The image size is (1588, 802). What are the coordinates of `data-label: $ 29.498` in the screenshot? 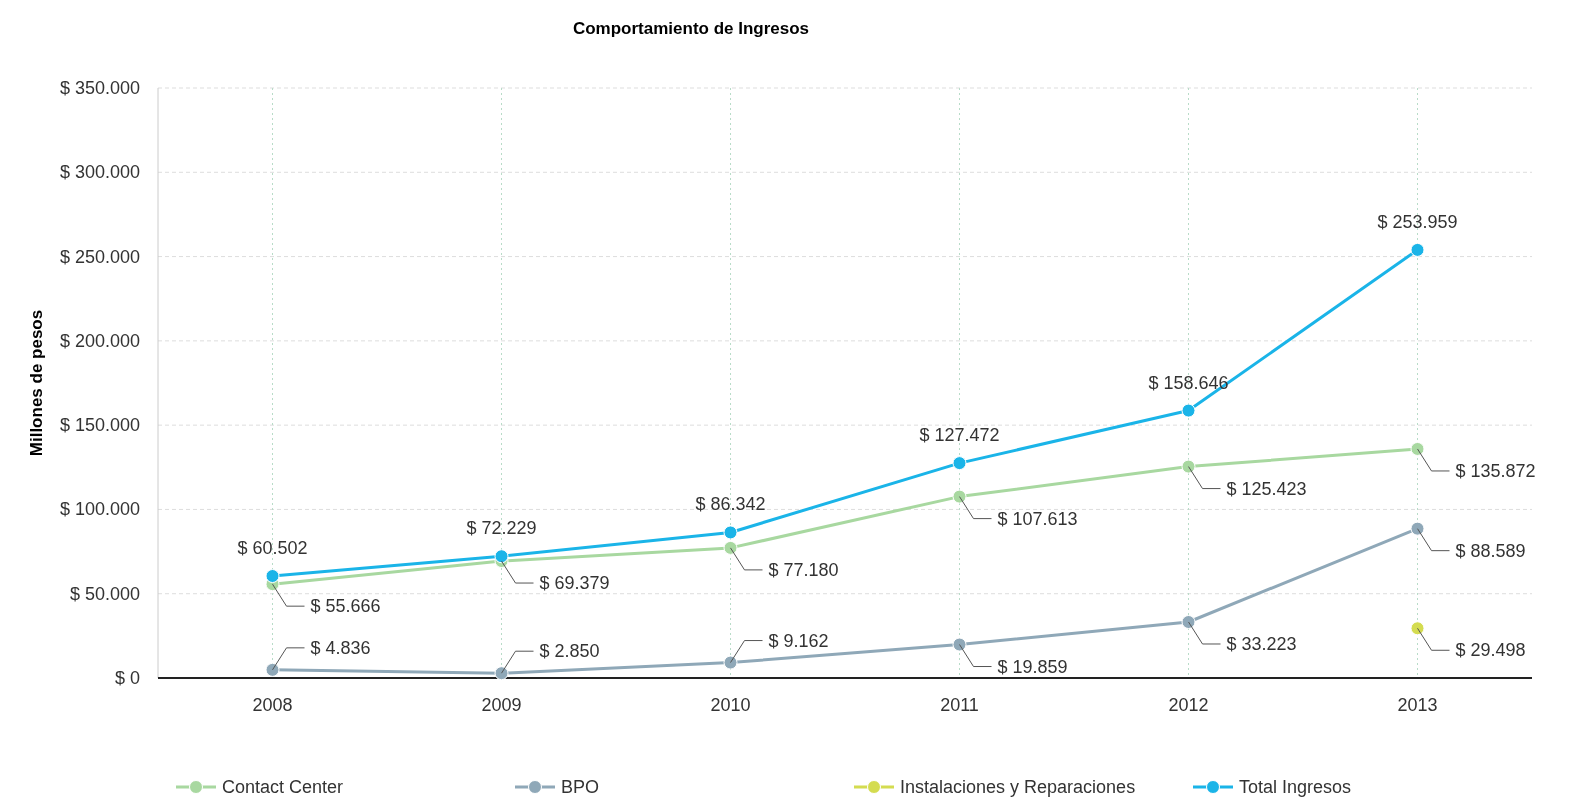 It's located at (1490, 650).